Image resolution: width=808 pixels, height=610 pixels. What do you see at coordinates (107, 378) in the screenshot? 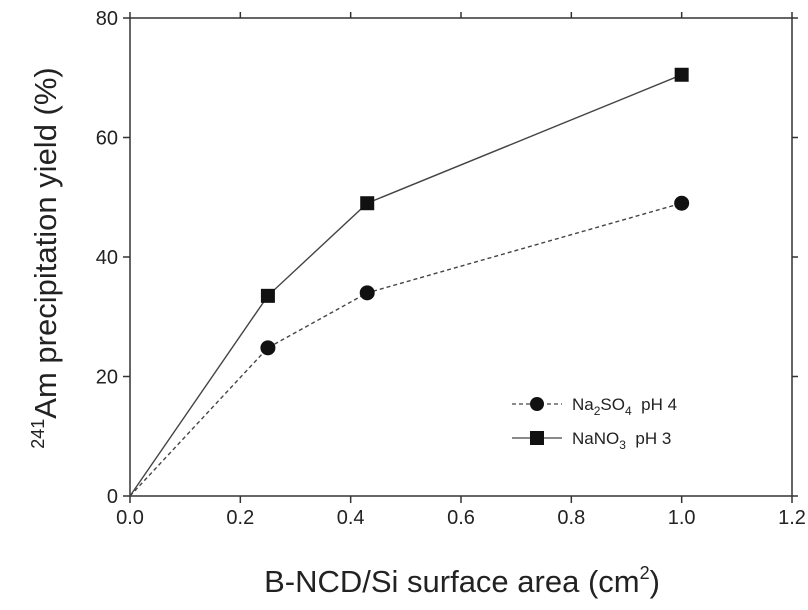
I see `y-tick-label: 20` at bounding box center [107, 378].